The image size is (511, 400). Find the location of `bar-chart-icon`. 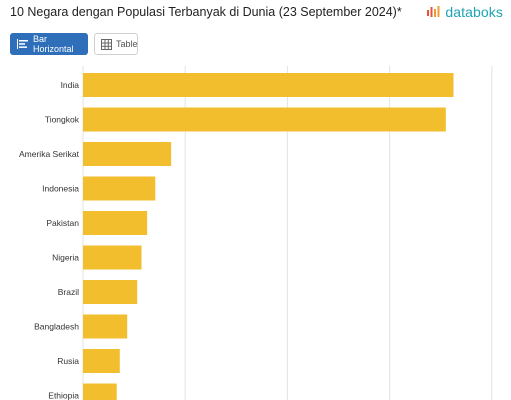

bar-chart-icon is located at coordinates (23, 44).